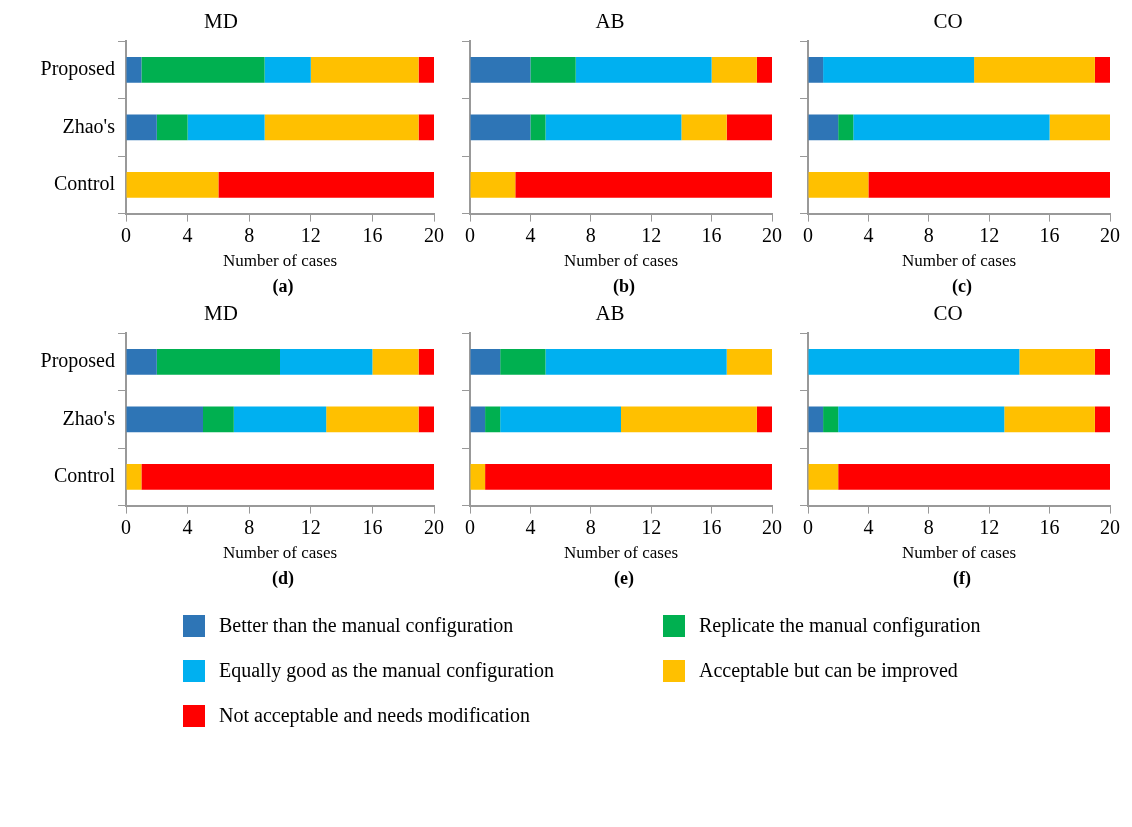 The image size is (1132, 827). Describe the element at coordinates (624, 287) in the screenshot. I see `text: (b)` at that location.